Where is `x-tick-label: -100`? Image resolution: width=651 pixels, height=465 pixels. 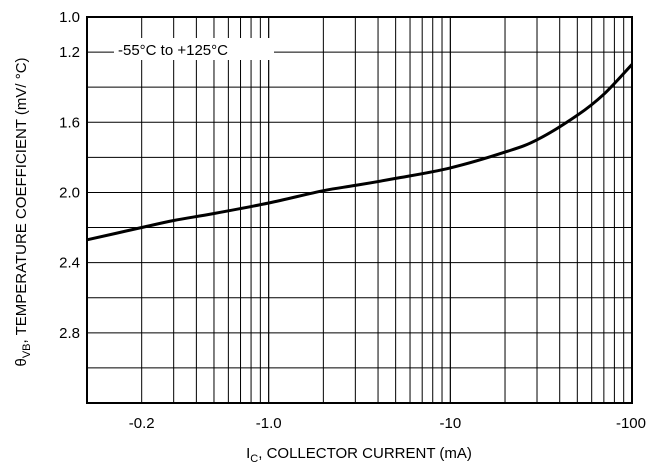 x-tick-label: -100 is located at coordinates (631, 423).